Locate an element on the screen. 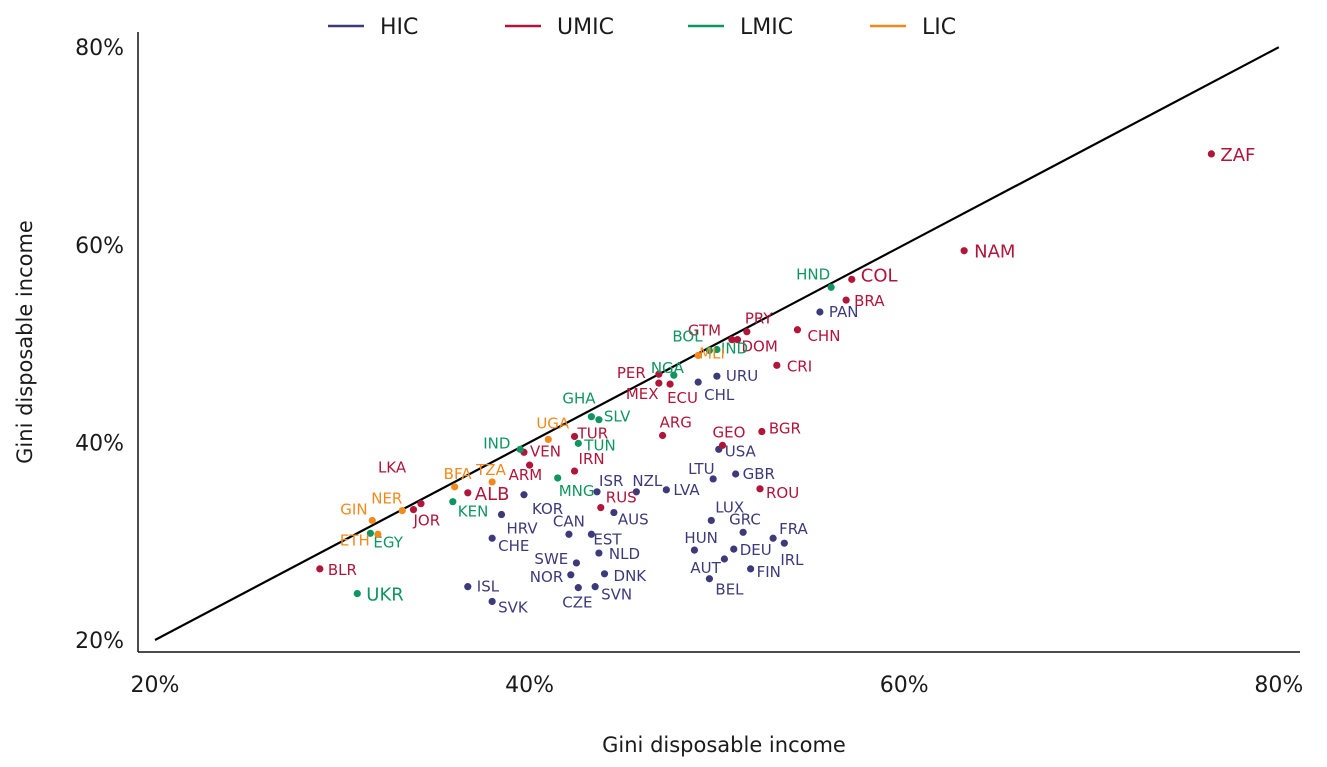 This screenshot has width=1327, height=767. point-label-can: CAN is located at coordinates (569, 521).